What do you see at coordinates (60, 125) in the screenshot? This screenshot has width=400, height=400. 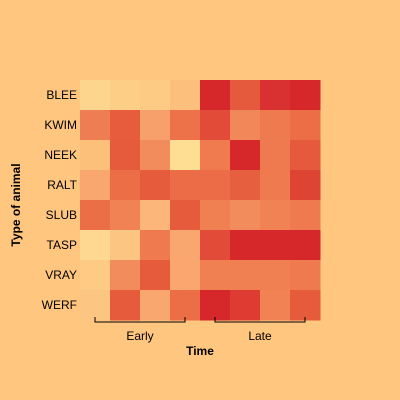 I see `row-label: KWIM` at bounding box center [60, 125].